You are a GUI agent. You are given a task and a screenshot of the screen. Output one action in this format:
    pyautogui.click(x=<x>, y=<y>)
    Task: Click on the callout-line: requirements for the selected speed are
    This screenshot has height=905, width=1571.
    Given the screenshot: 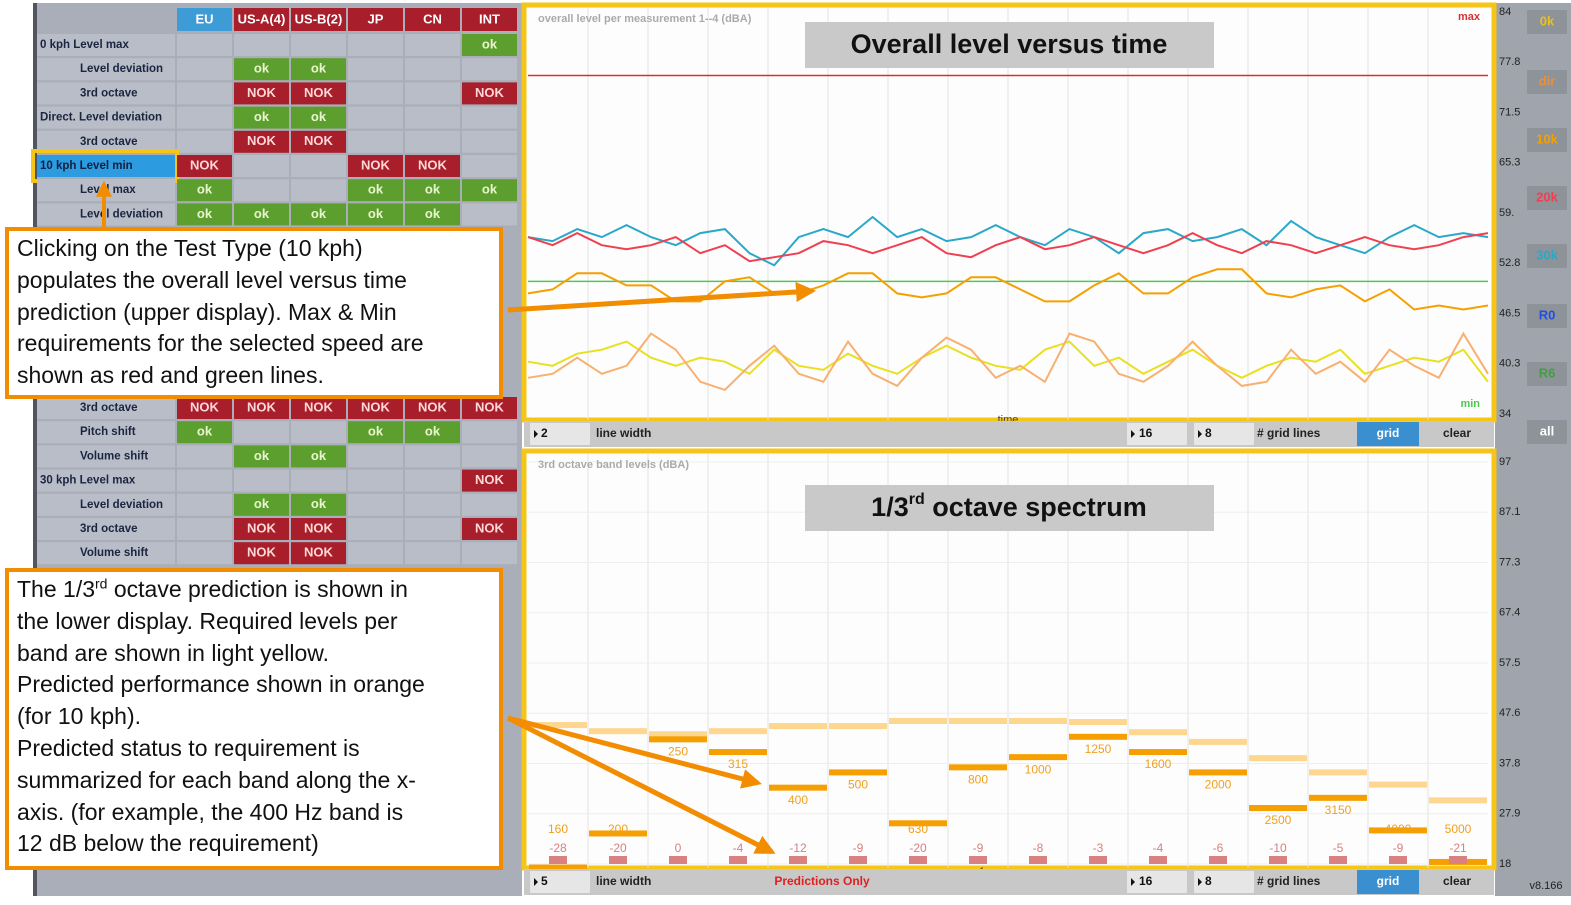 What is the action you would take?
    pyautogui.click(x=258, y=344)
    